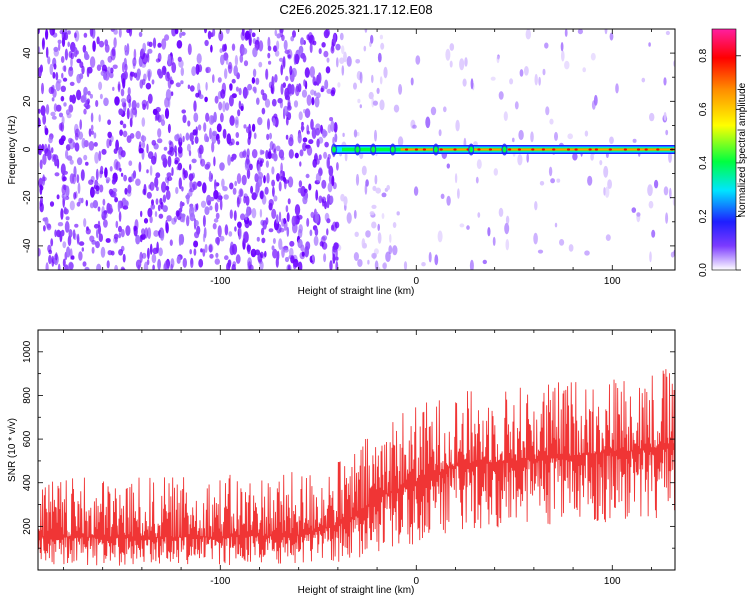 The image size is (750, 600). What do you see at coordinates (12, 150) in the screenshot?
I see `spectrogram-y-label: Frequency (Hz)` at bounding box center [12, 150].